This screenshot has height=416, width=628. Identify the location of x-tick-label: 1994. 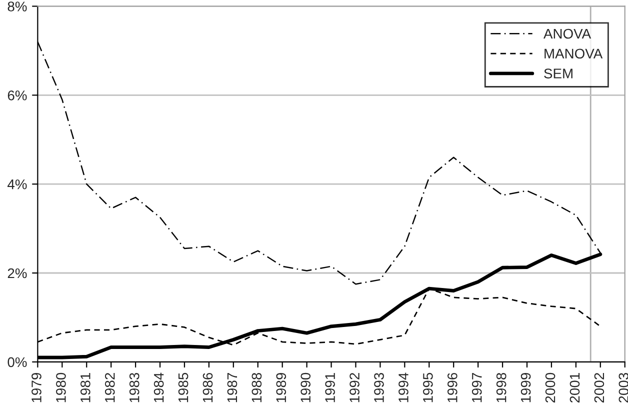
(403, 387).